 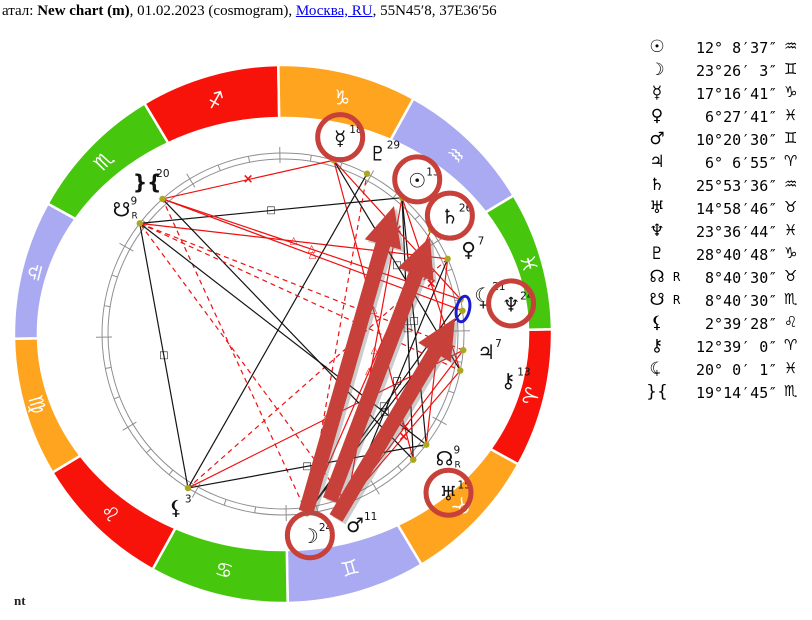 What do you see at coordinates (737, 370) in the screenshot?
I see `selena-degrees: 20° 0′ 1″` at bounding box center [737, 370].